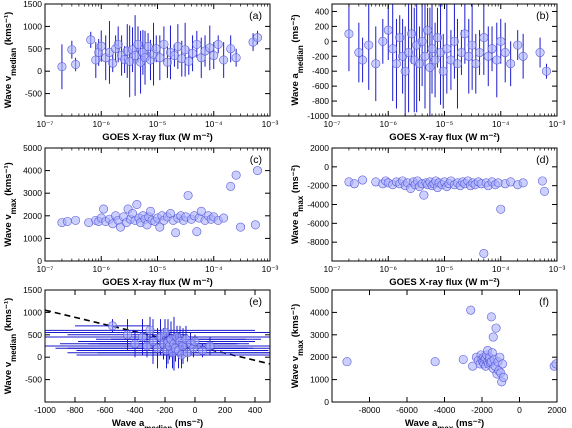  What do you see at coordinates (318, 116) in the screenshot?
I see `y-tick-label-b: -1000` at bounding box center [318, 116].